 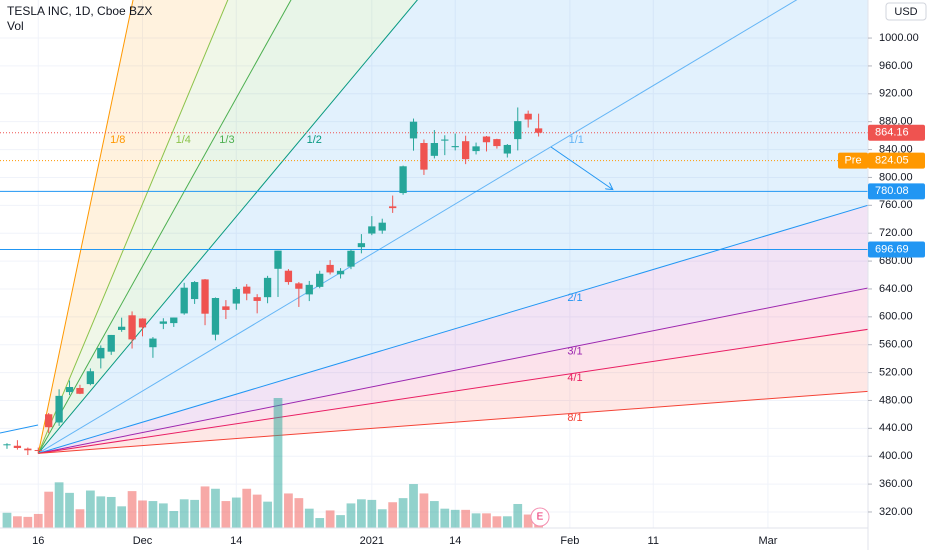 What do you see at coordinates (899, 38) in the screenshot?
I see `y-tick-label: 1000.00` at bounding box center [899, 38].